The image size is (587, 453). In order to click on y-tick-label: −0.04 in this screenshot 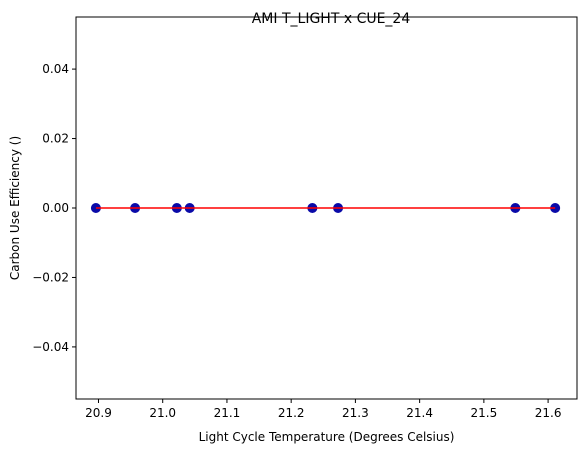, I will do `click(50, 347)`.